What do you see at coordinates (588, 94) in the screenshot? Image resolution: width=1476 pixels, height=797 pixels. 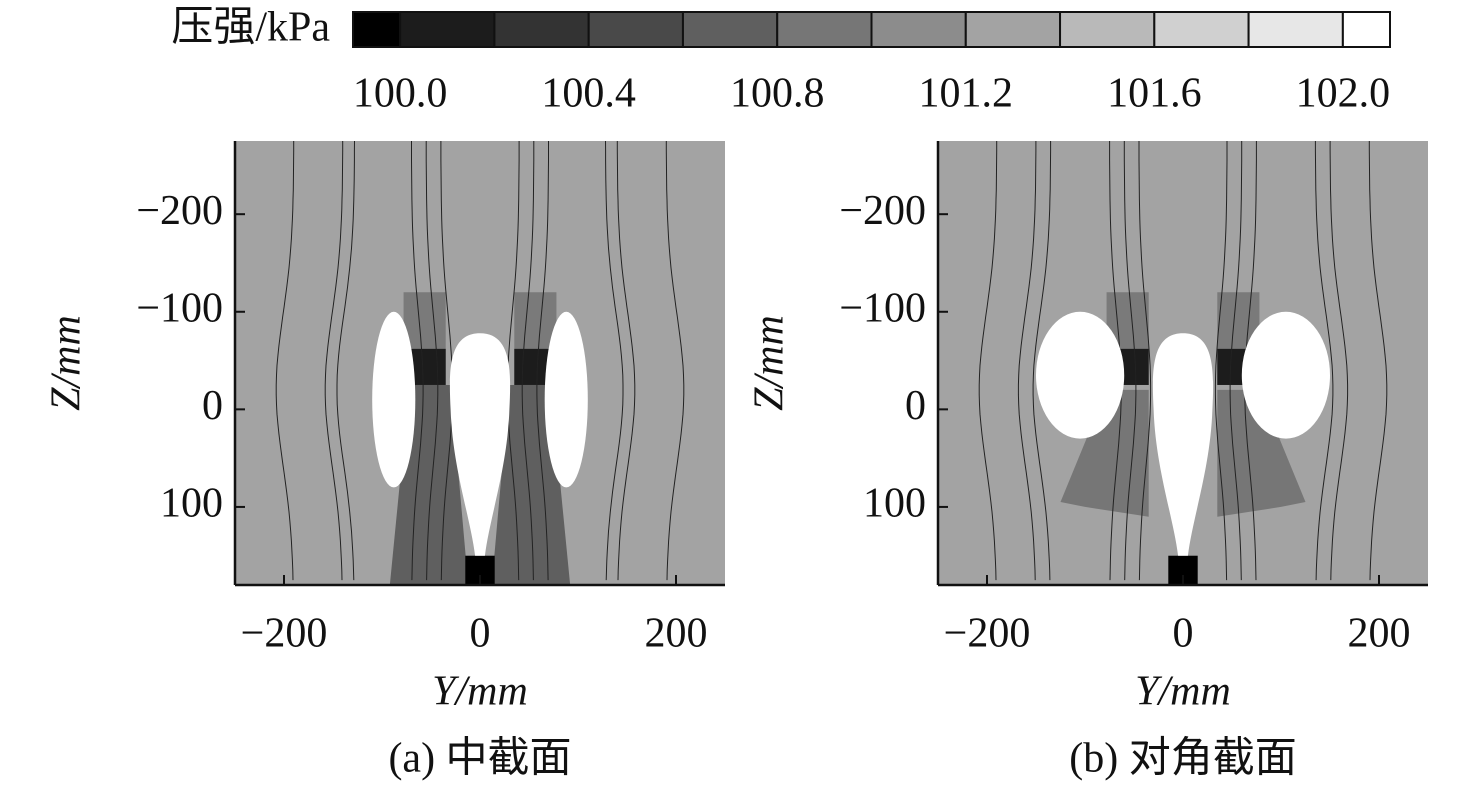 I see `colorbar-tick-label: 100.4` at bounding box center [588, 94].